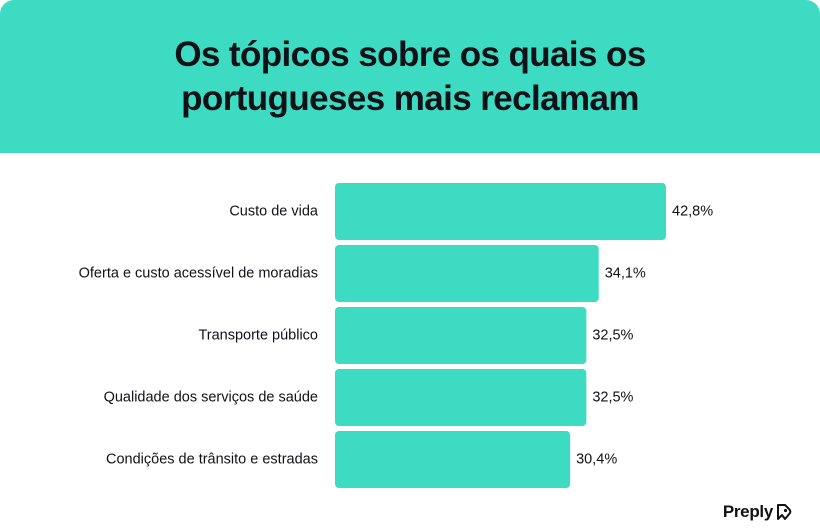 This screenshot has width=820, height=530. What do you see at coordinates (410, 98) in the screenshot?
I see `title-line-2: portugueses mais reclamam` at bounding box center [410, 98].